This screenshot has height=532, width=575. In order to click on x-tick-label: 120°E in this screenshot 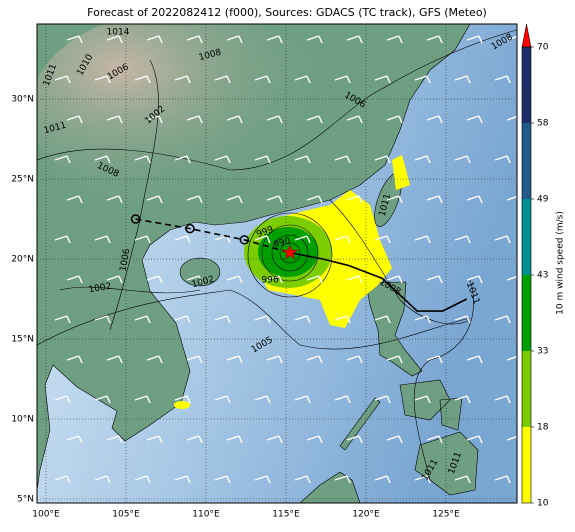, I will do `click(366, 515)`.